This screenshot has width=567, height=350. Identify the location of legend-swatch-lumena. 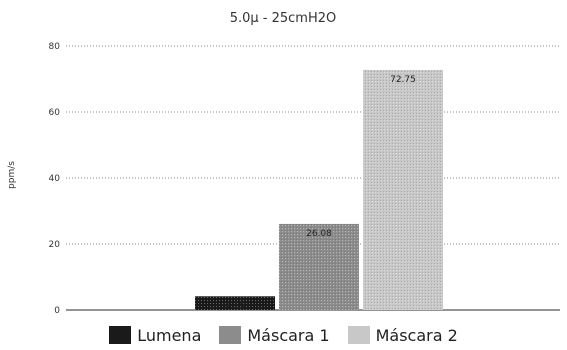
(120, 335).